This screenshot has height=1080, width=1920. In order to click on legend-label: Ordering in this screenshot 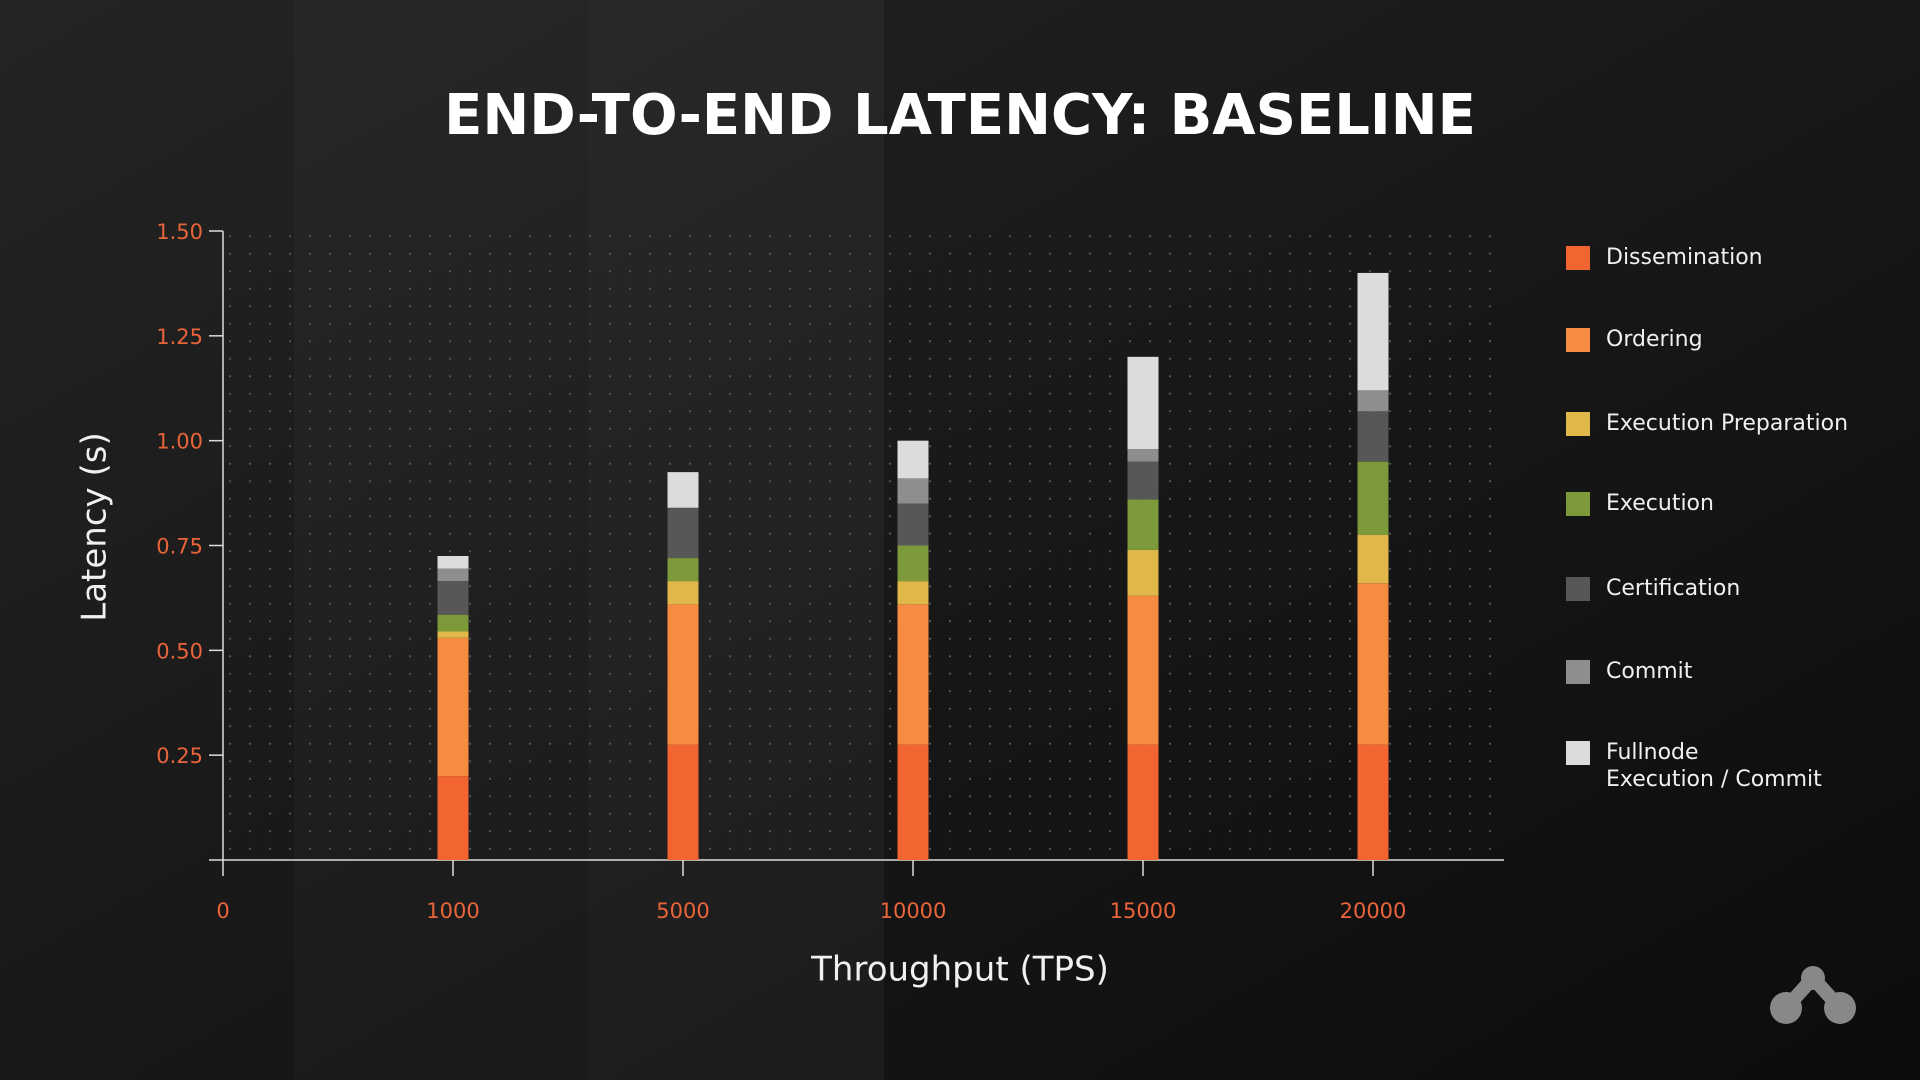, I will do `click(1654, 339)`.